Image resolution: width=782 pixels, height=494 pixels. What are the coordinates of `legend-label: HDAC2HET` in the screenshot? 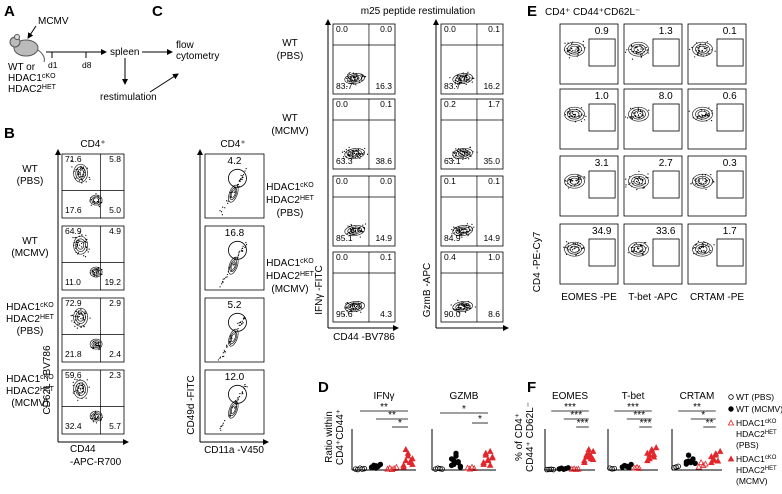 It's located at (756, 434).